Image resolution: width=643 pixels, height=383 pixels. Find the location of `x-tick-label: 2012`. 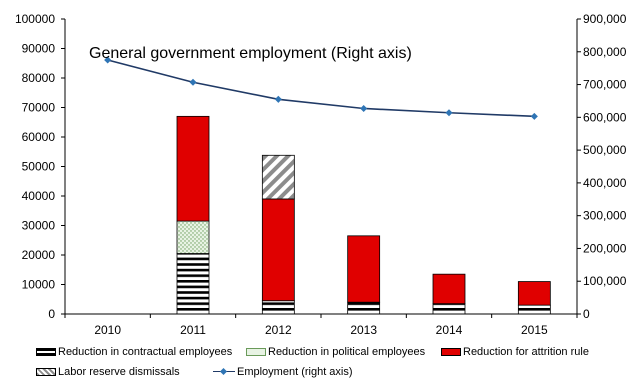

x-tick-label: 2012 is located at coordinates (278, 330).